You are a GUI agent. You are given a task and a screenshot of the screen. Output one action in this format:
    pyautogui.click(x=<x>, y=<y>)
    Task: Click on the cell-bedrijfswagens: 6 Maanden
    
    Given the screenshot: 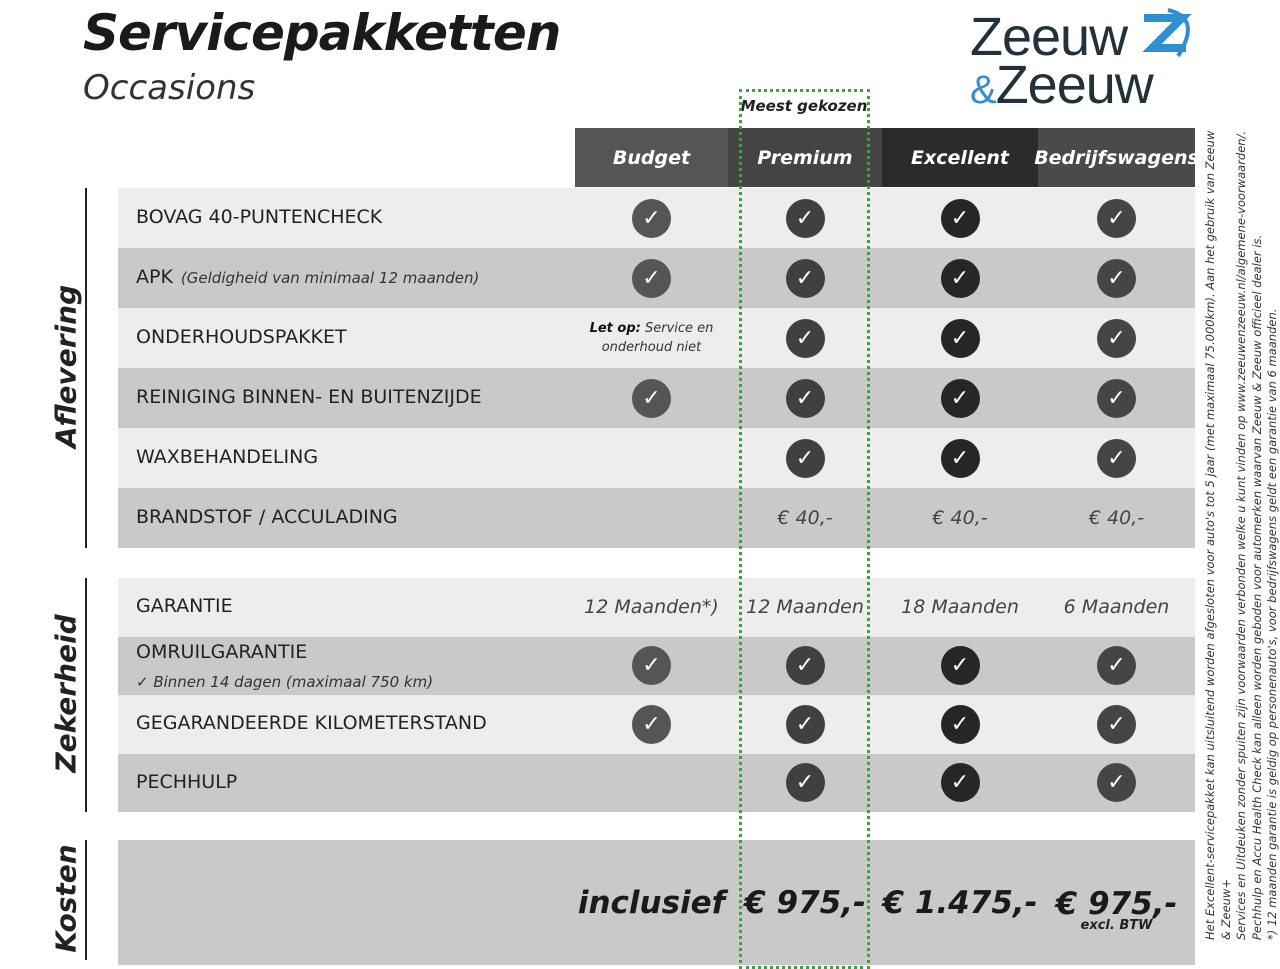 What is the action you would take?
    pyautogui.click(x=1116, y=607)
    